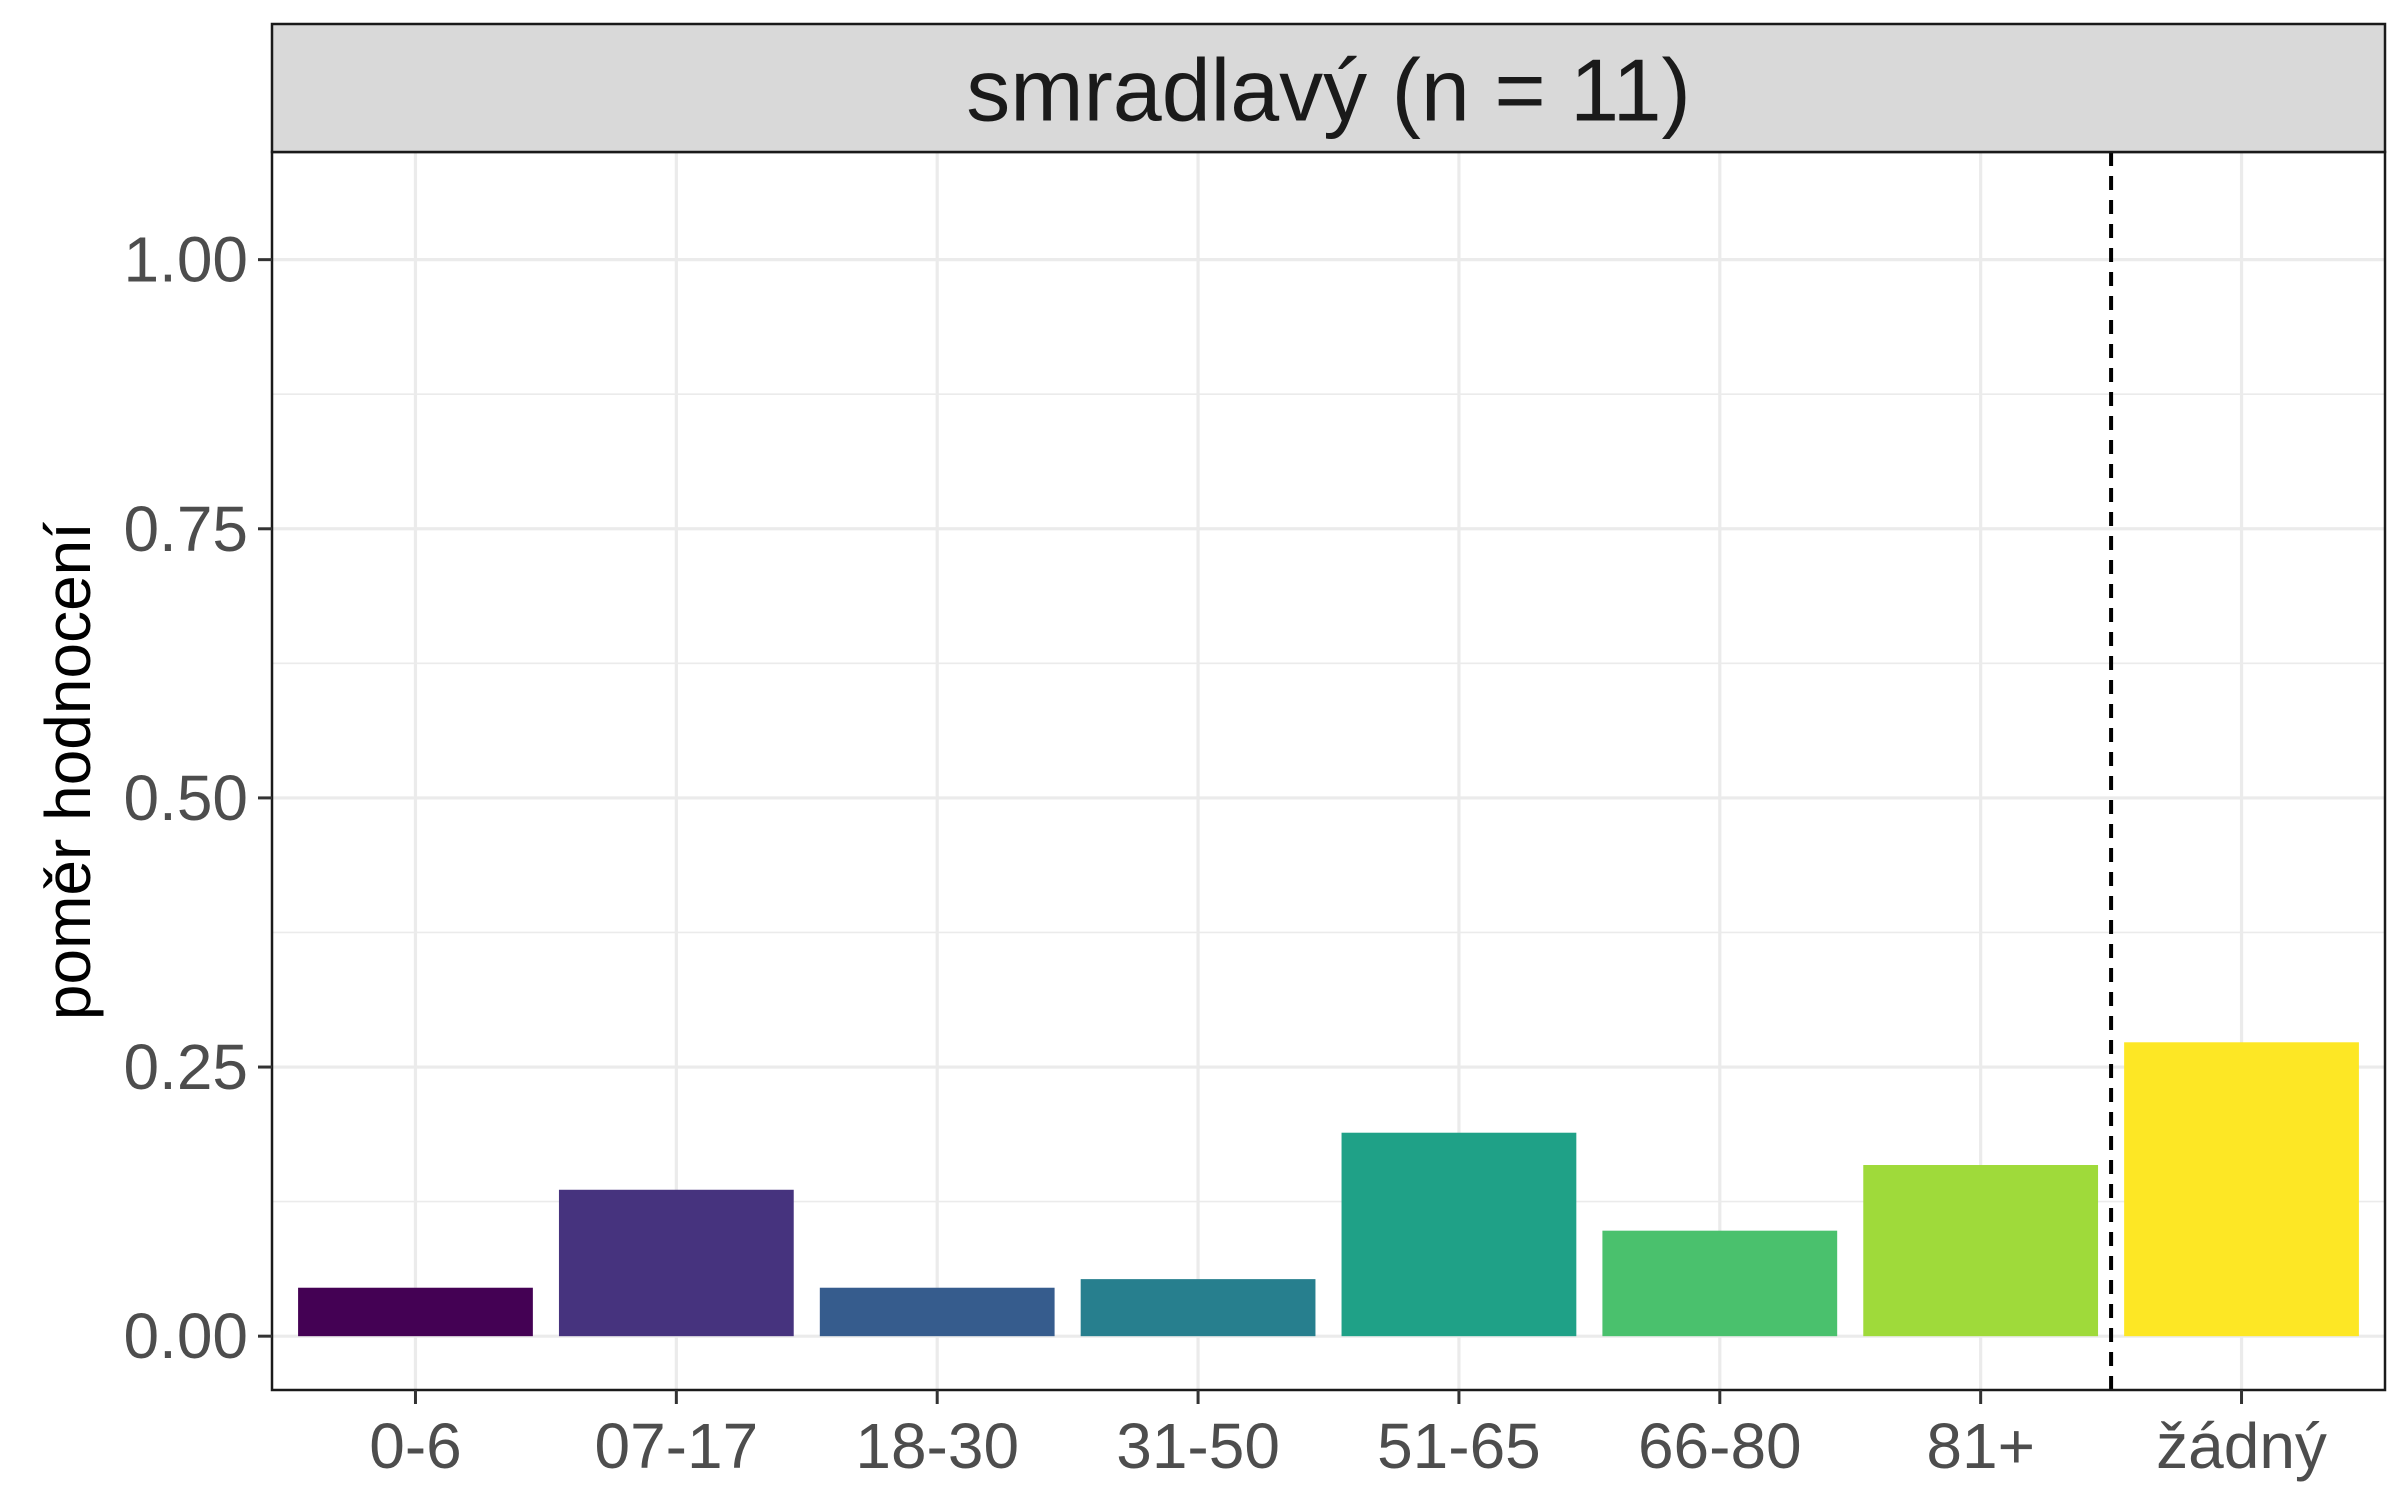 This screenshot has width=2400, height=1500. What do you see at coordinates (2241, 1189) in the screenshot?
I see `bar-žádný` at bounding box center [2241, 1189].